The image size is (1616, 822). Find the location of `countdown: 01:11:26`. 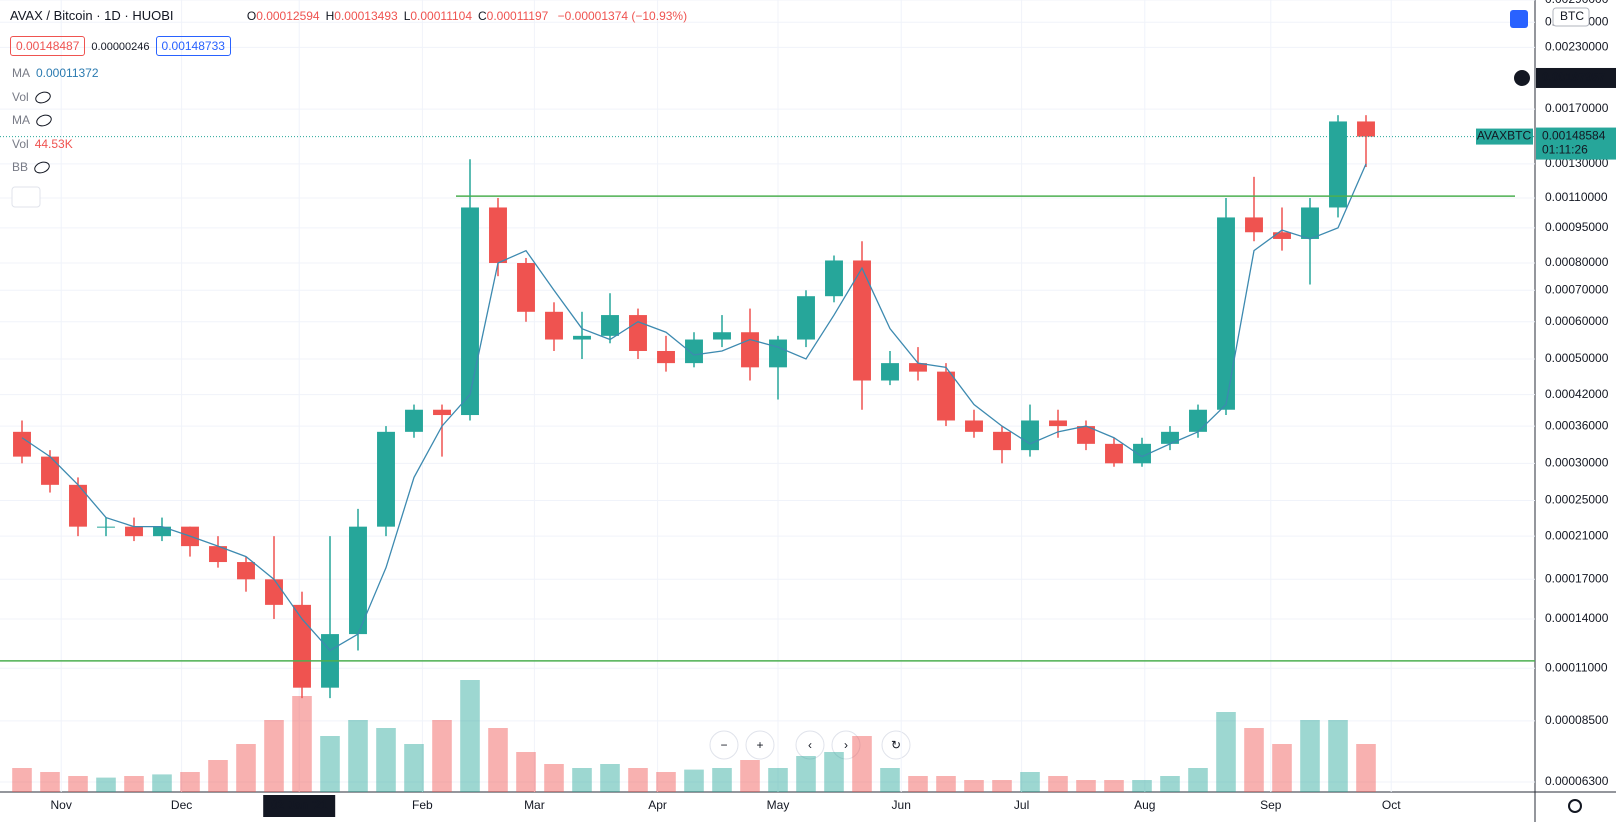

countdown: 01:11:26 is located at coordinates (1565, 150).